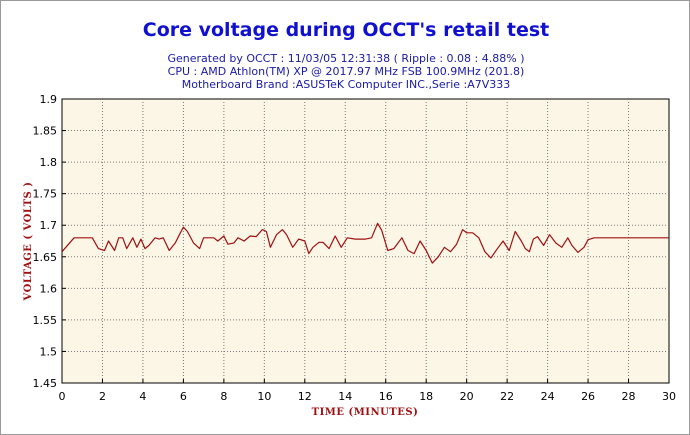 This screenshot has height=435, width=690. Describe the element at coordinates (45, 257) in the screenshot. I see `y-tick-label: 1.65` at that location.